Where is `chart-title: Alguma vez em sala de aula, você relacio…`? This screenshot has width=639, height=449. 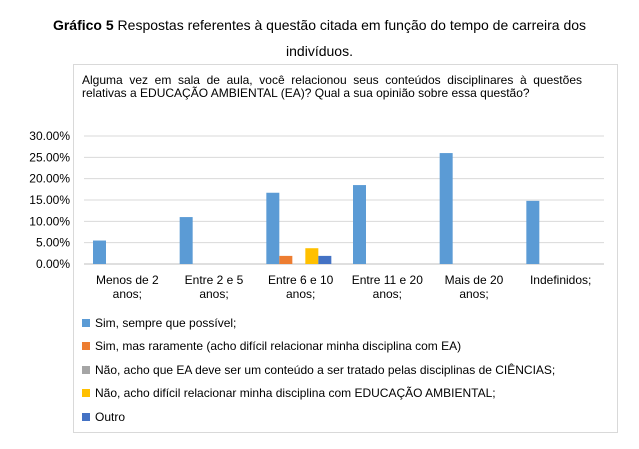
chart-title: Alguma vez em sala de aula, você relacio… is located at coordinates (332, 86).